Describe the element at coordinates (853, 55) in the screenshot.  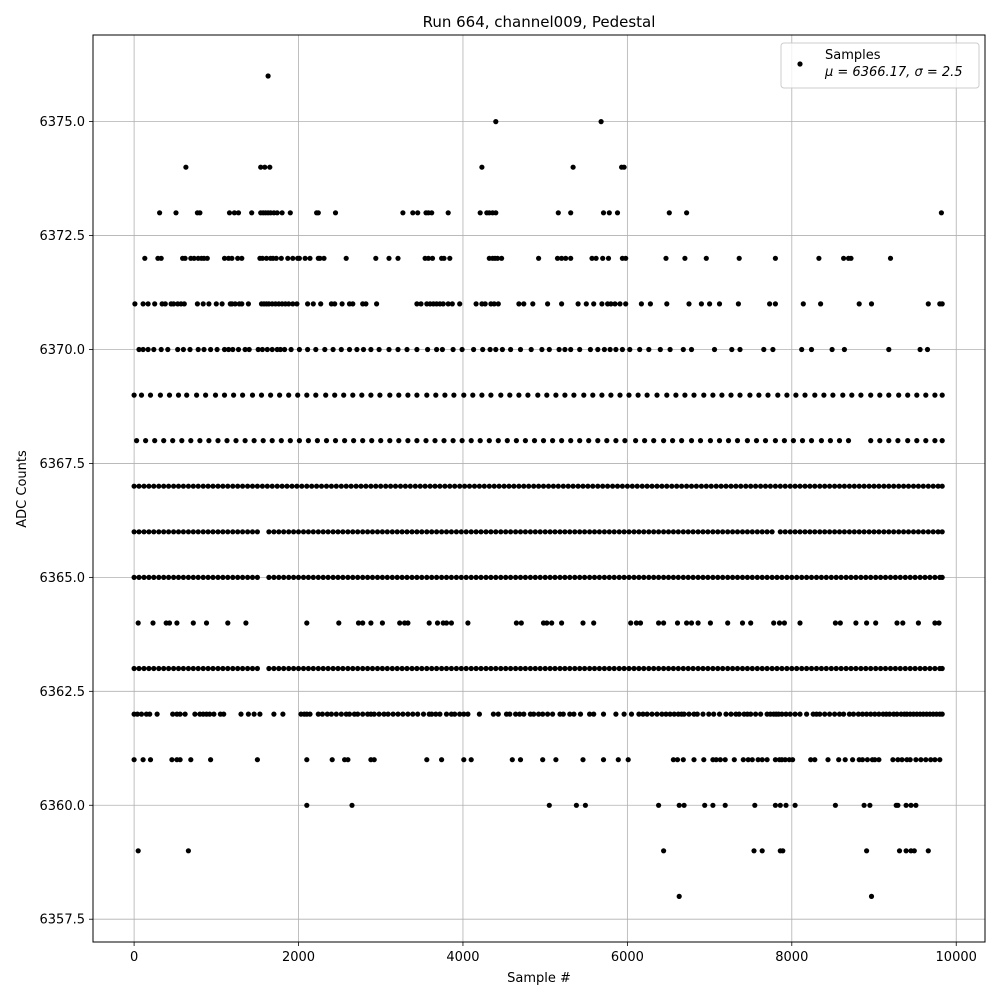
I see `legend-series-label: Samples` at that location.